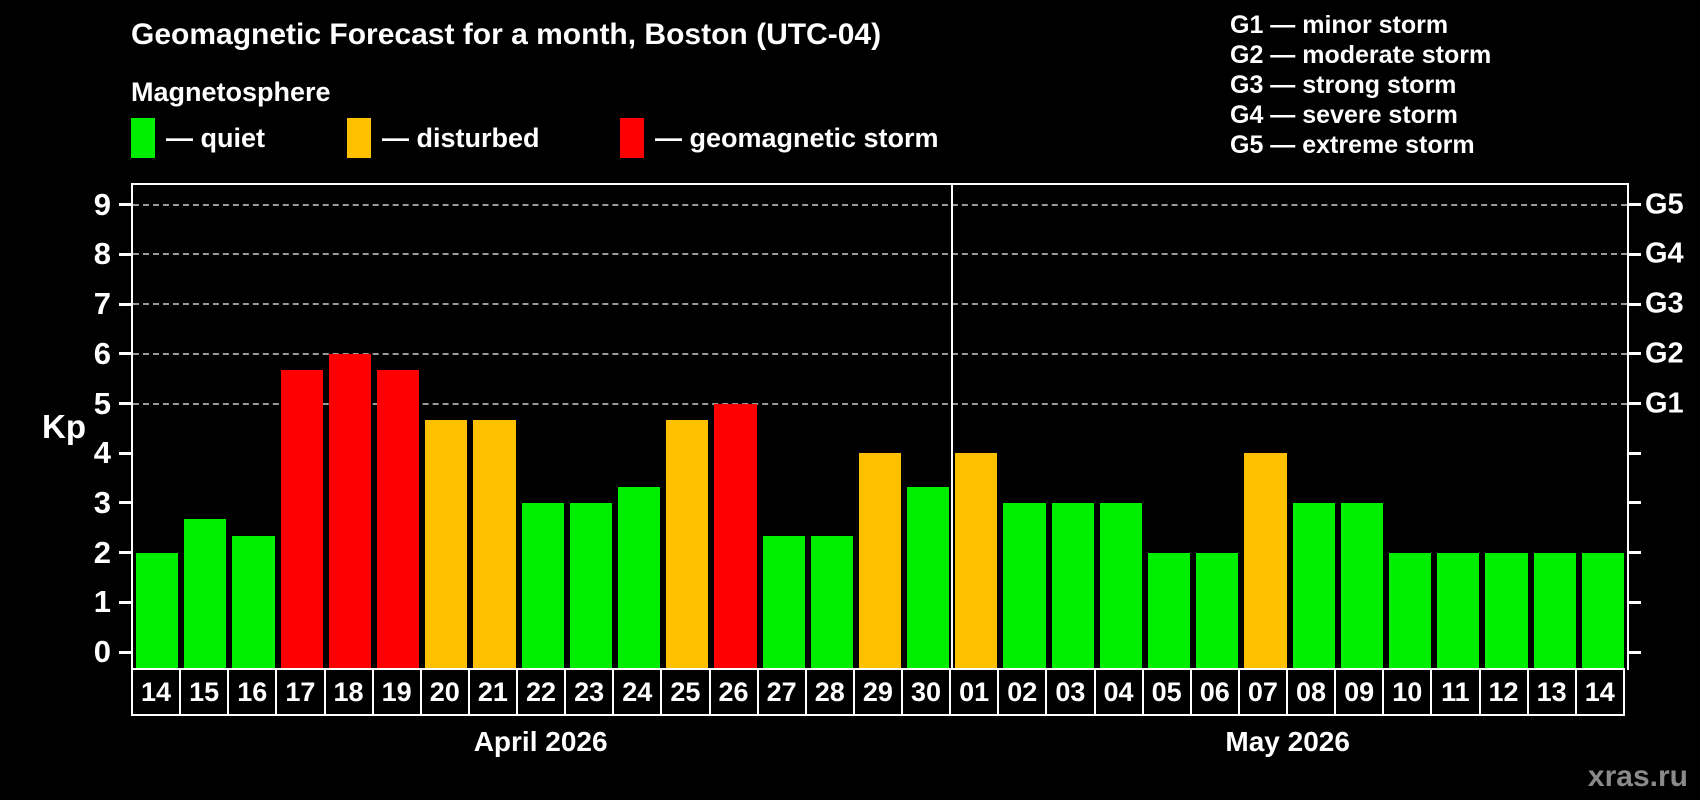 The height and width of the screenshot is (800, 1700). I want to click on right-axis-g-label: G3, so click(1664, 303).